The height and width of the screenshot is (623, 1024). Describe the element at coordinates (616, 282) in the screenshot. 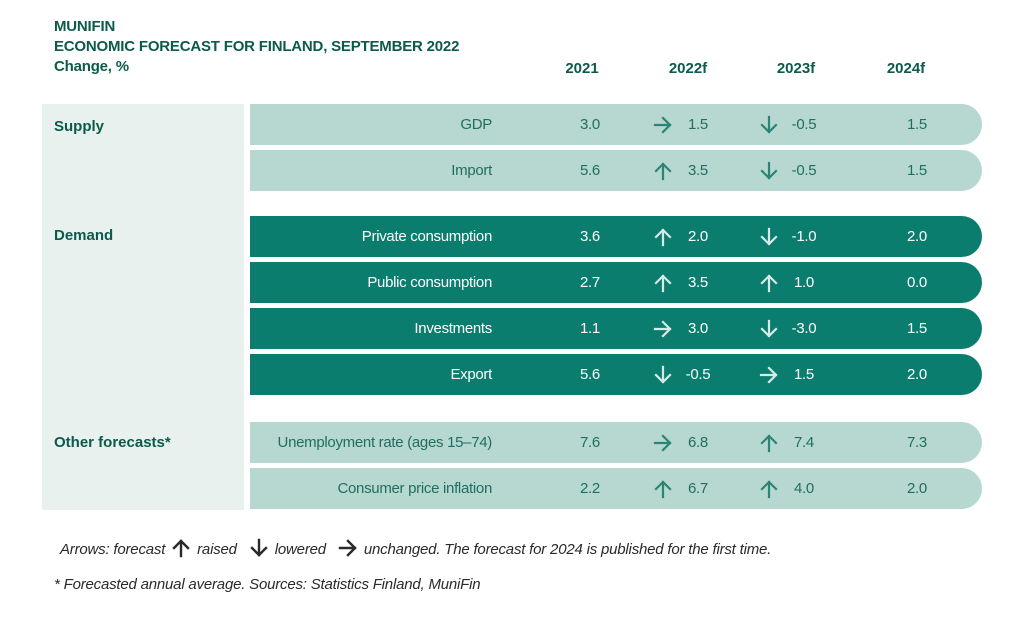

I see `table-row: Public consumption 2.7 3.5 1.0 0.0` at that location.